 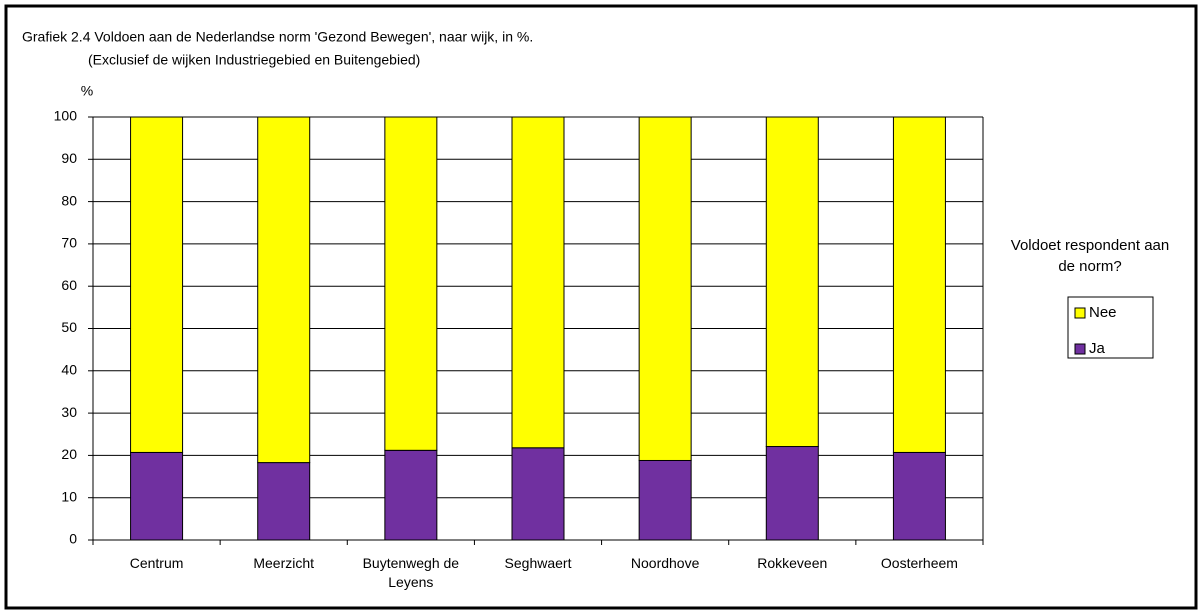 What do you see at coordinates (411, 572) in the screenshot?
I see `x-tick-label: Buytenwegh de Leyens` at bounding box center [411, 572].